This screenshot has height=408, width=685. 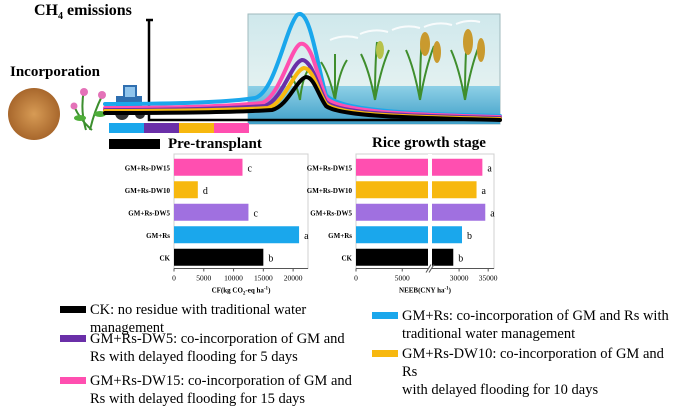 What do you see at coordinates (302, 98) in the screenshot?
I see `curve-ck` at bounding box center [302, 98].